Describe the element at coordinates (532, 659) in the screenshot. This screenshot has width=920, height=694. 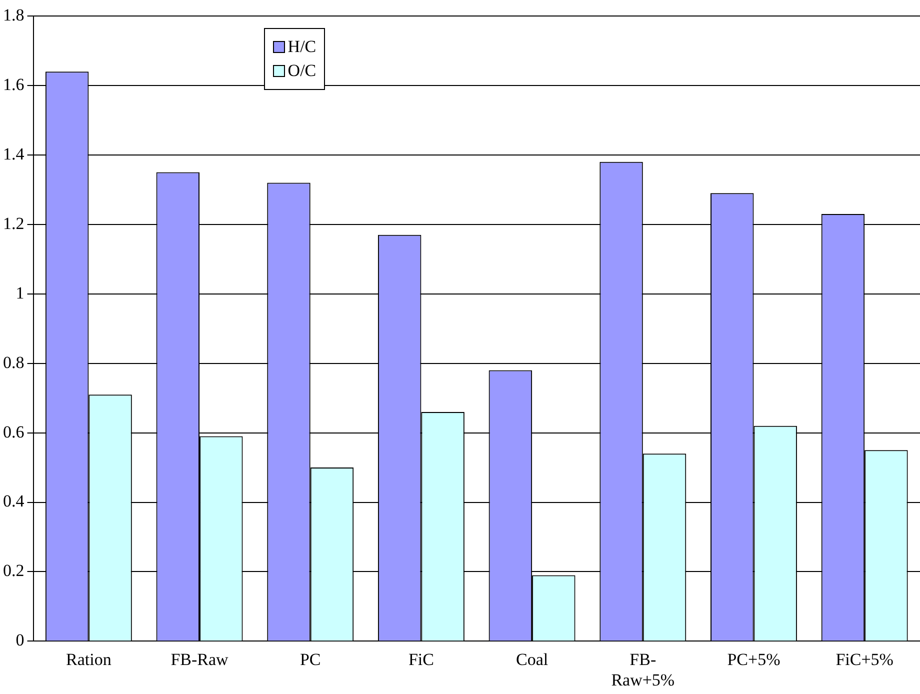
I see `x-tick-label: Coal` at that location.